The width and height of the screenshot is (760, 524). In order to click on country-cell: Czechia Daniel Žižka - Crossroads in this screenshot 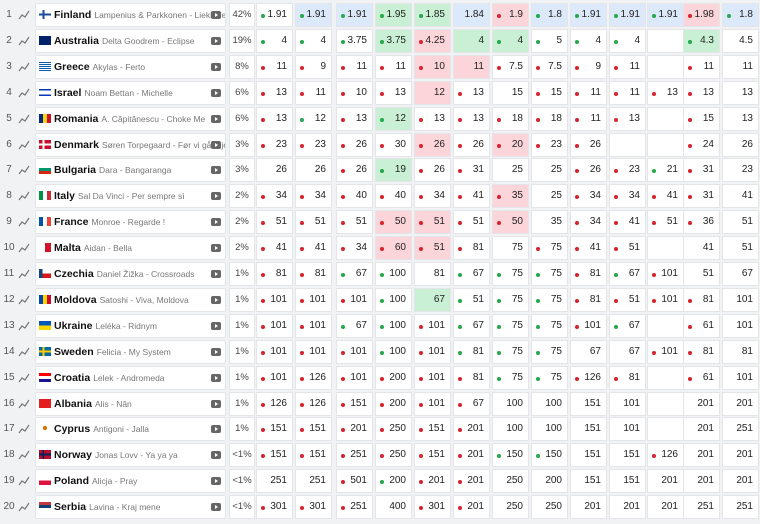, I will do `click(130, 274)`.